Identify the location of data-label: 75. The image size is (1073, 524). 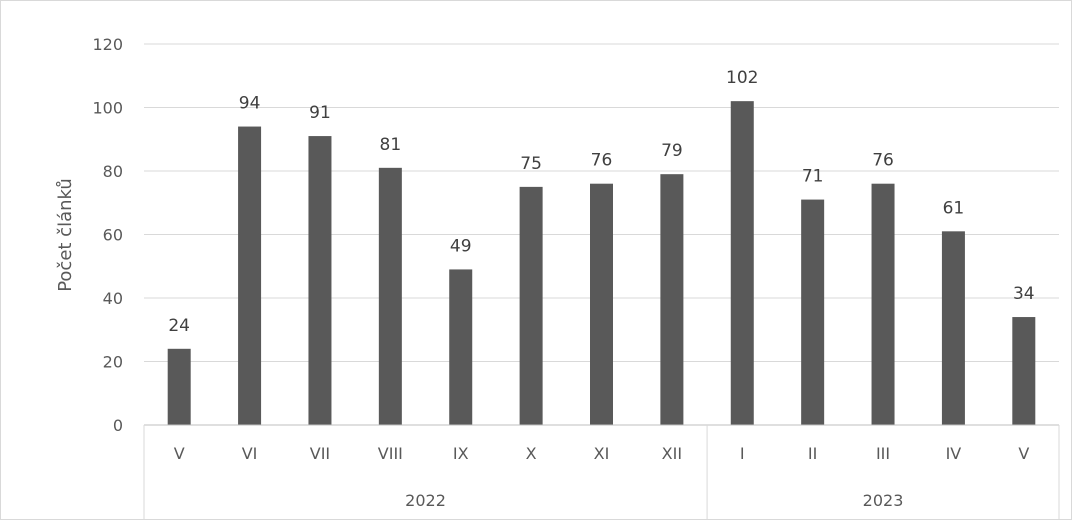
(531, 164).